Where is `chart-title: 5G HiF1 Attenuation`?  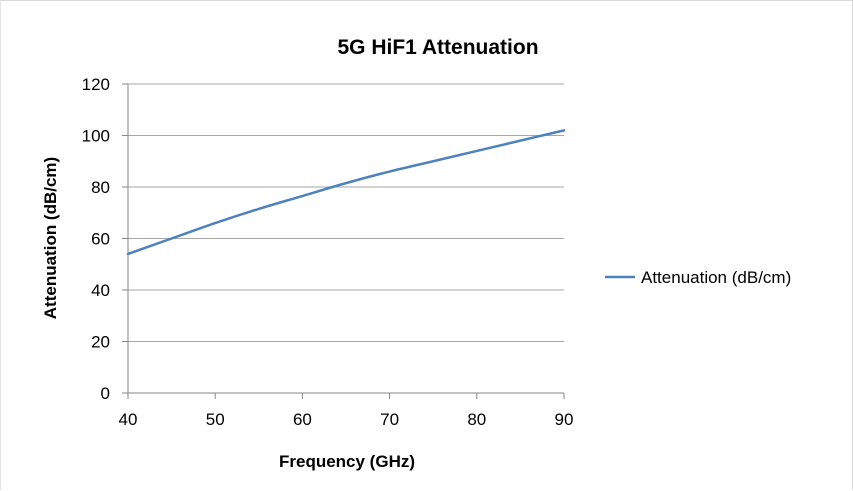
chart-title: 5G HiF1 Attenuation is located at coordinates (437, 47).